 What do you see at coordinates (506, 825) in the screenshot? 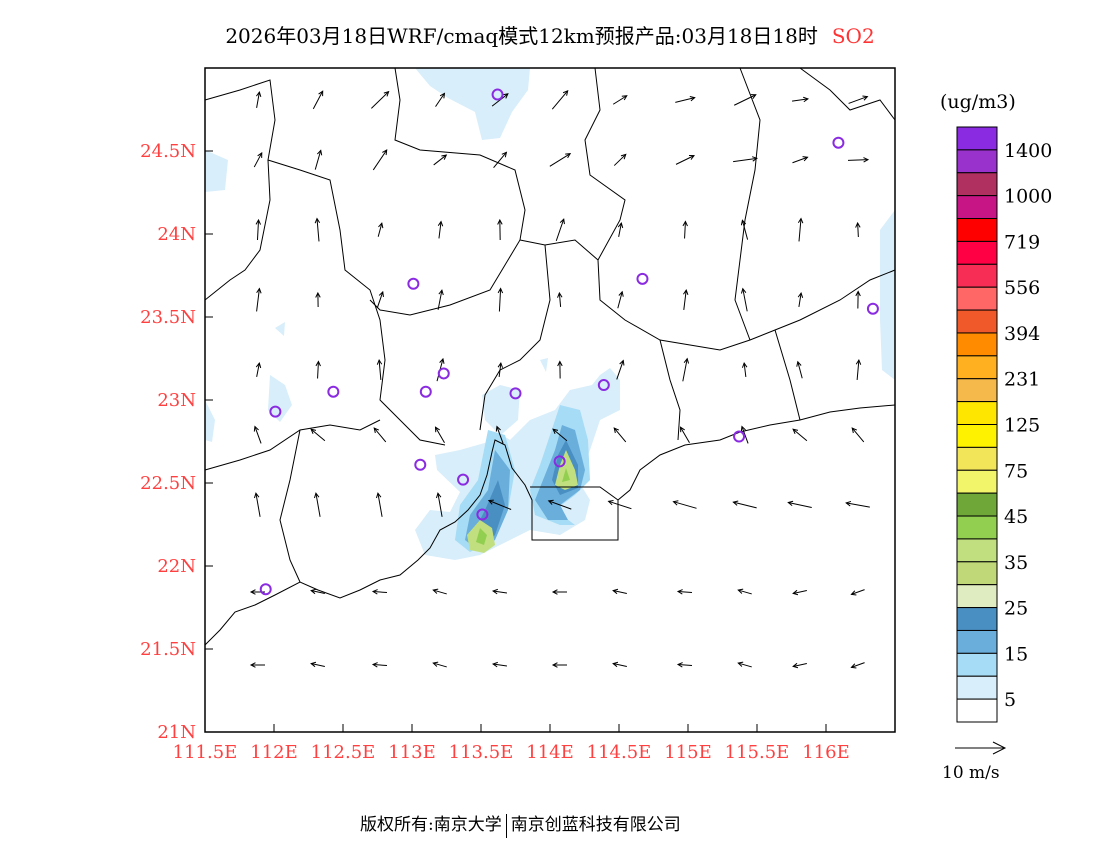
I see `footer-separator` at bounding box center [506, 825].